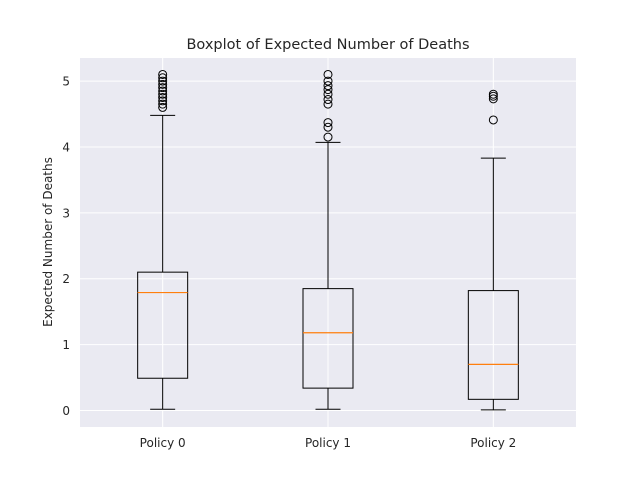 Image resolution: width=640 pixels, height=484 pixels. What do you see at coordinates (493, 443) in the screenshot?
I see `x-tick-label: Policy 2` at bounding box center [493, 443].